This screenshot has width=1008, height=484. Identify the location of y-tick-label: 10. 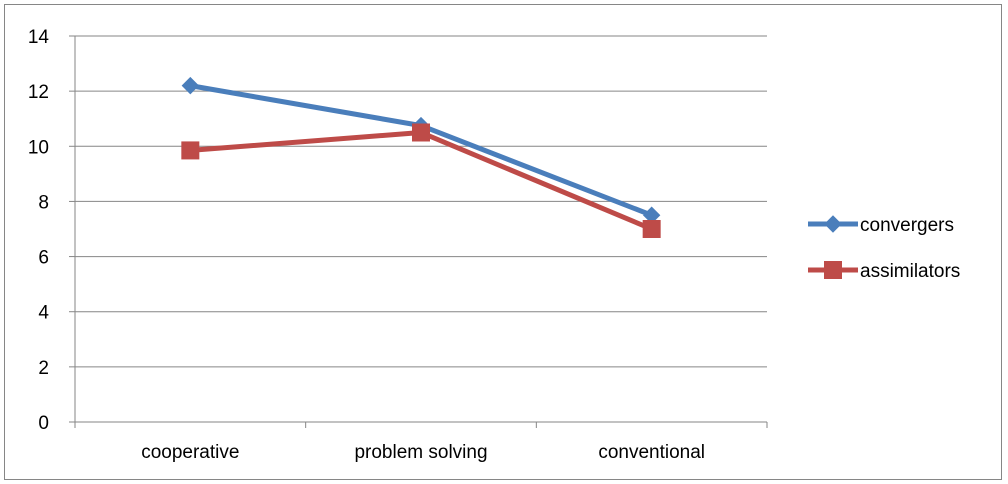
(38, 147).